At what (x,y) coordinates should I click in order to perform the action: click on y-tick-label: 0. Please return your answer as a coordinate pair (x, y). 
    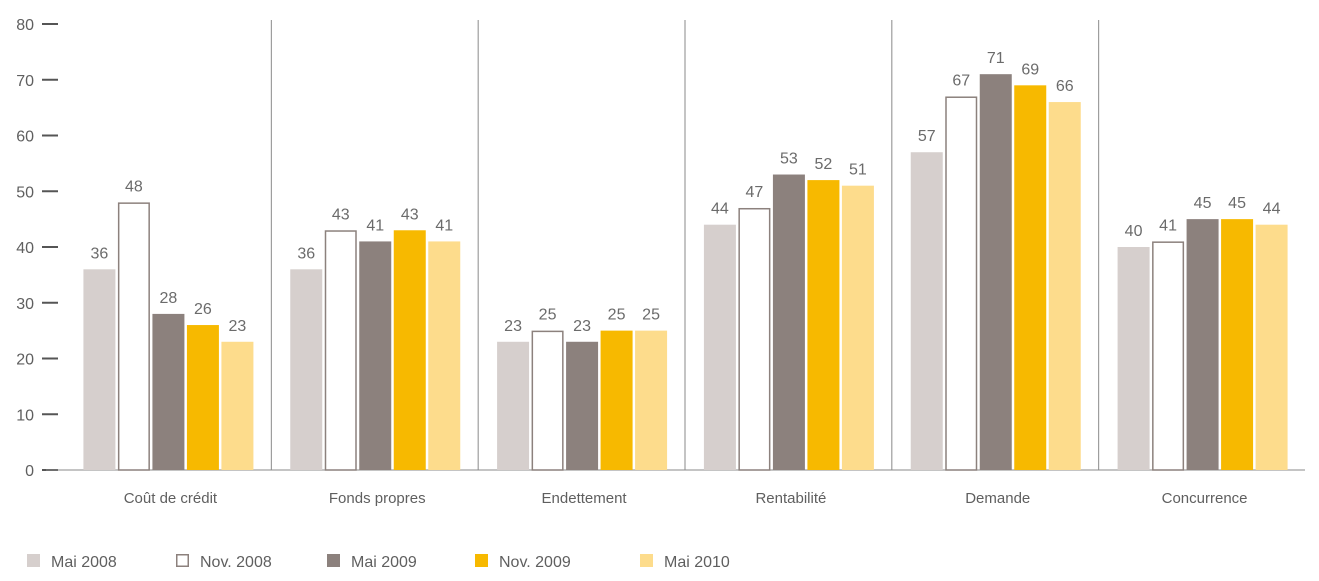
    Looking at the image, I should click on (29, 471).